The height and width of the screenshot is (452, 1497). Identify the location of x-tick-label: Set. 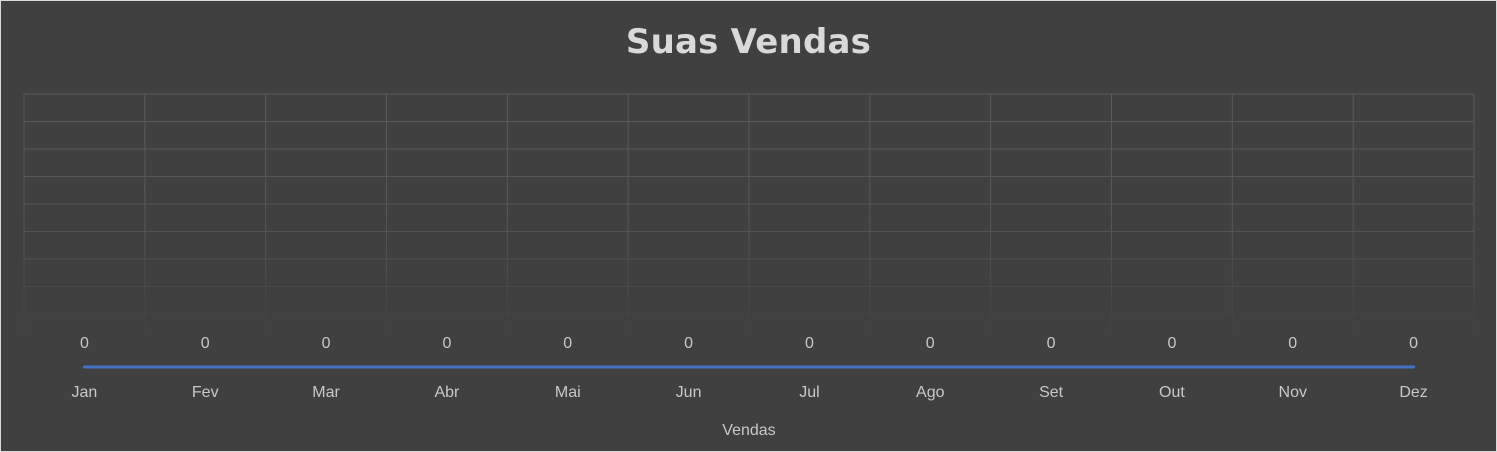
(1051, 392).